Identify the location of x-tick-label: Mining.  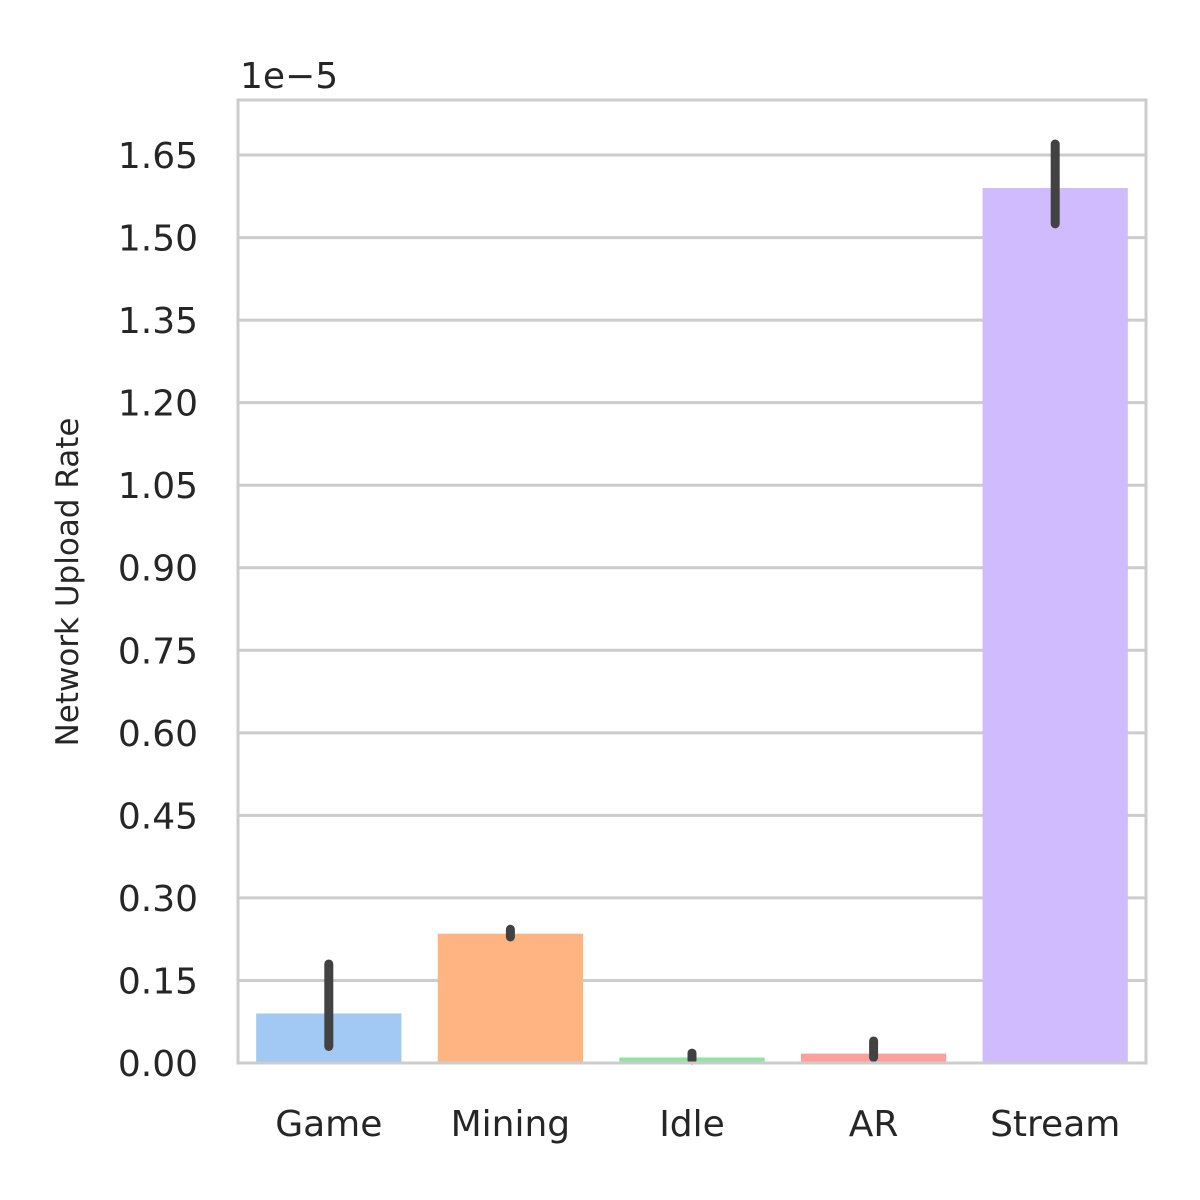
(511, 1124).